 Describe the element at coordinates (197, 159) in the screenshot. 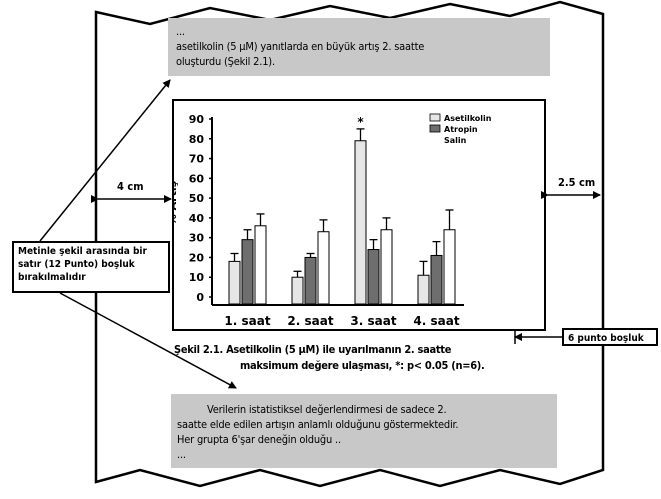

I see `y-tick-label: 70` at that location.